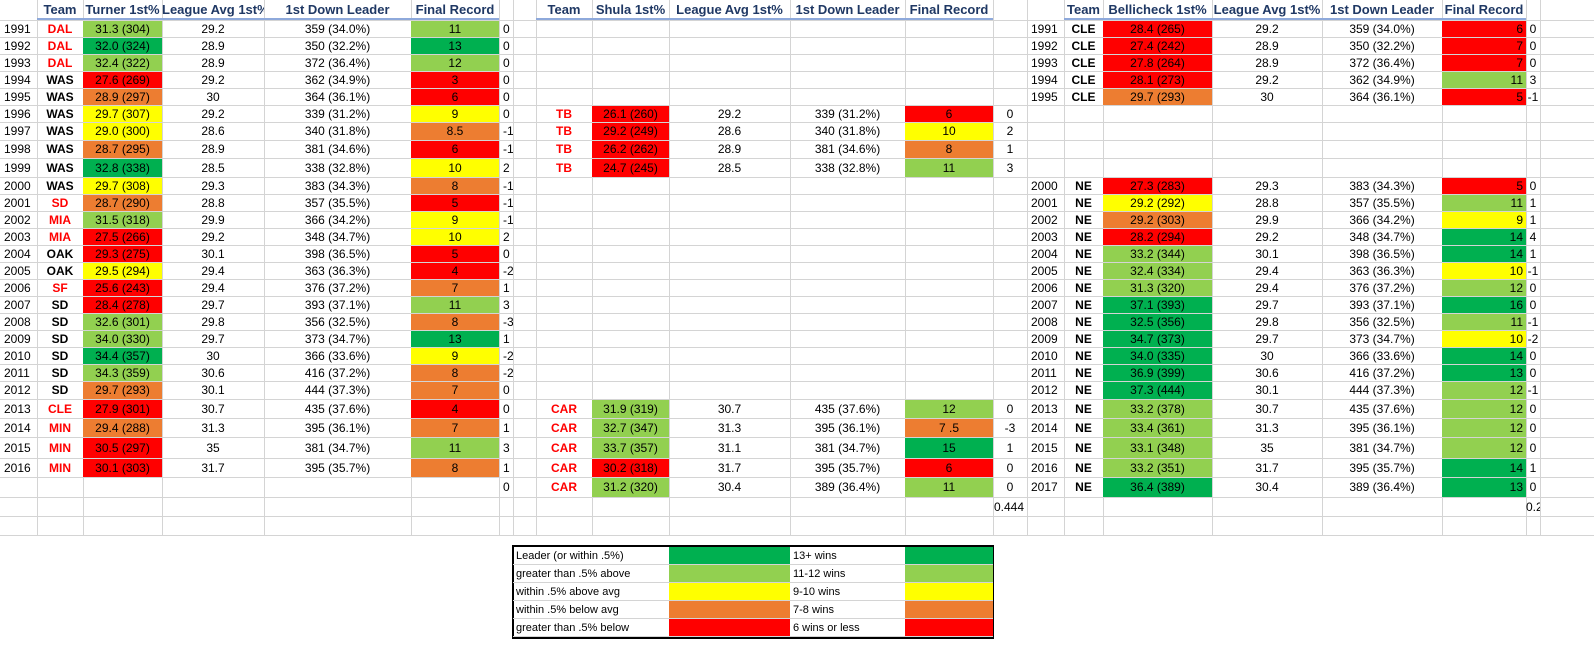 The width and height of the screenshot is (1594, 655). What do you see at coordinates (1484, 271) in the screenshot?
I see `bellichek-record-cell: 10` at bounding box center [1484, 271].